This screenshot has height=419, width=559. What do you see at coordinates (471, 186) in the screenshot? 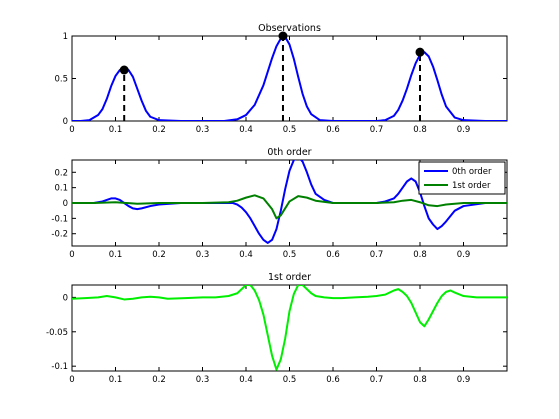
I see `legend-label-2: 1st order` at bounding box center [471, 186].